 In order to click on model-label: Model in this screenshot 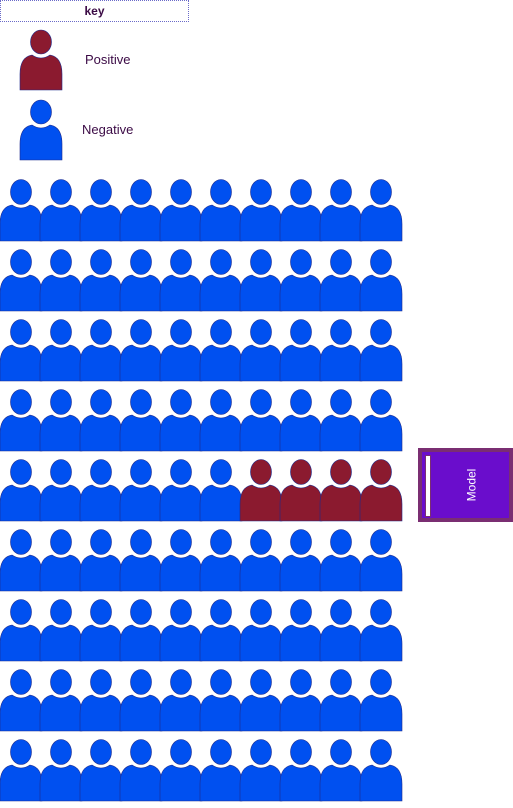, I will do `click(471, 485)`.